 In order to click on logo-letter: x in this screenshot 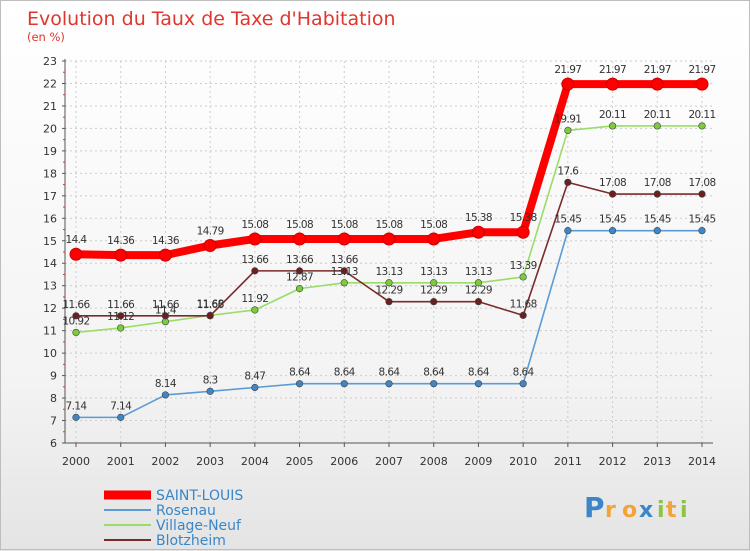, I will do `click(646, 510)`.